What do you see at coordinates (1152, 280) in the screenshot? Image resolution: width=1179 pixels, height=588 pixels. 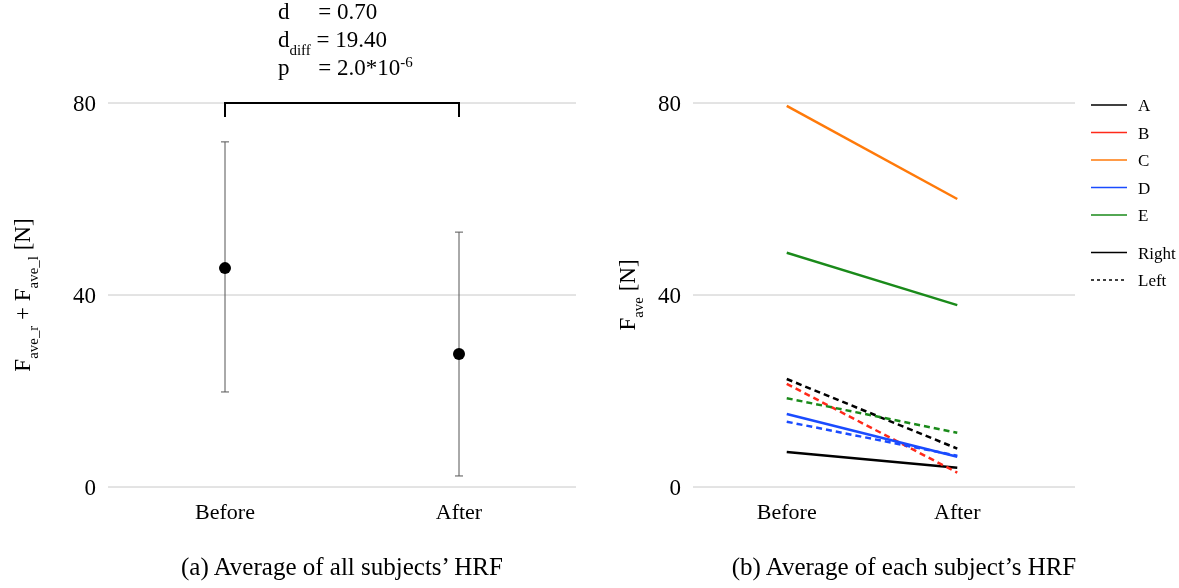 I see `legend-label: Left` at bounding box center [1152, 280].